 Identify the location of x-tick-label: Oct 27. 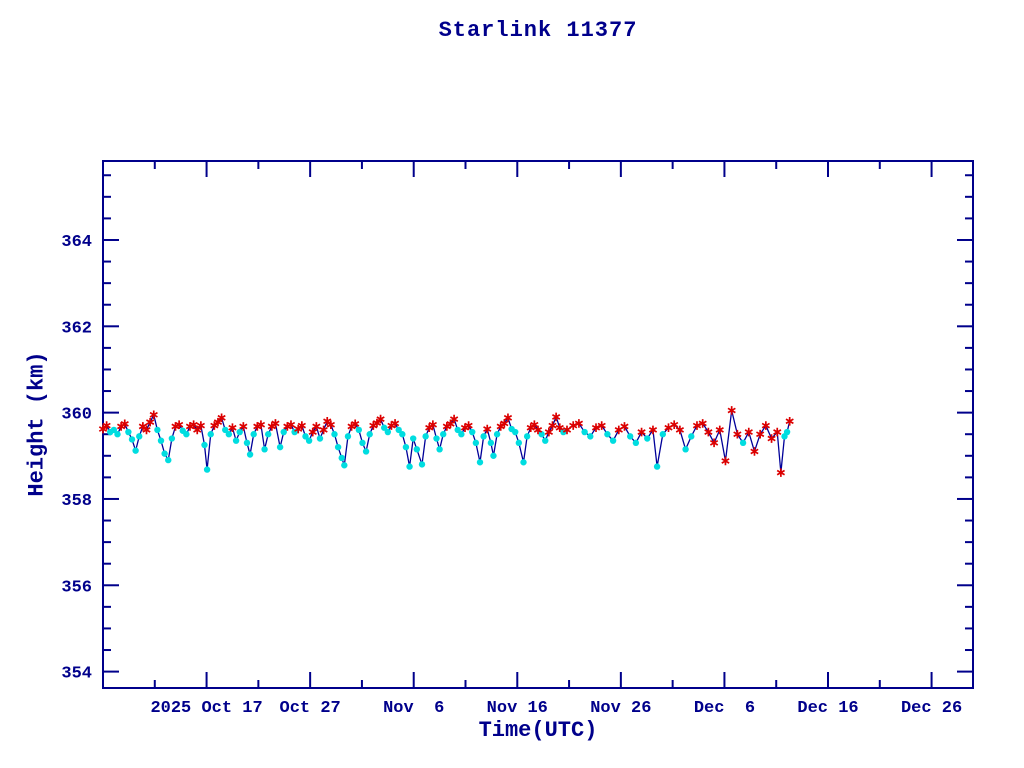
(310, 708).